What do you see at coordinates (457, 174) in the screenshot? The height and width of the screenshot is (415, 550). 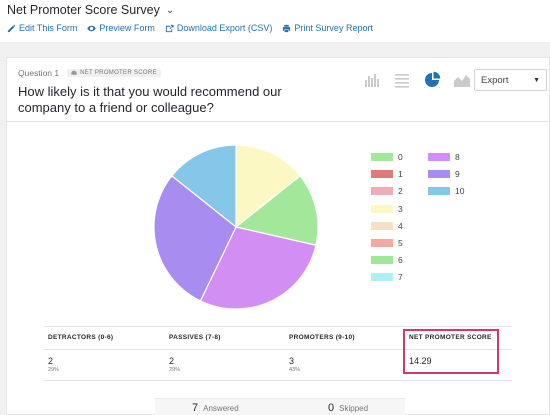 I see `legend-label: 9` at bounding box center [457, 174].